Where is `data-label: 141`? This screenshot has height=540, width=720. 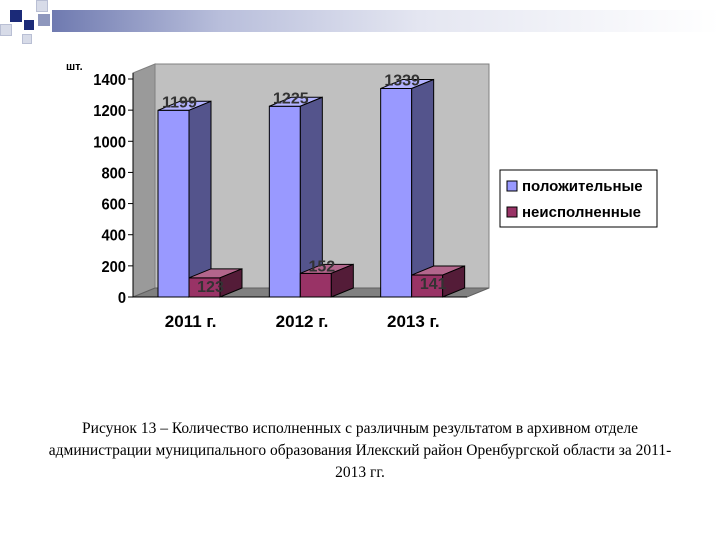 data-label: 141 is located at coordinates (433, 284).